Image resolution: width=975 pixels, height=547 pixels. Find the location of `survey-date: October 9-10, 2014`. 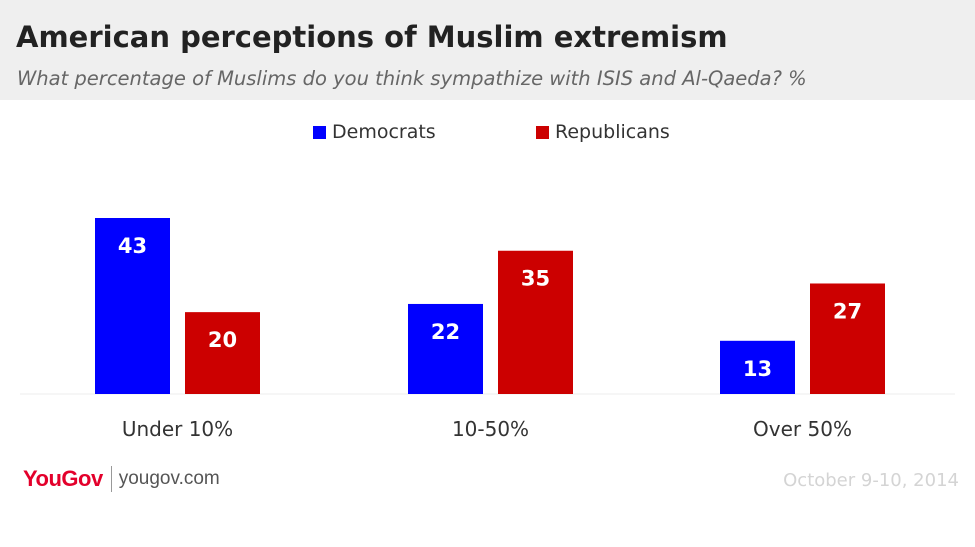

survey-date: October 9-10, 2014 is located at coordinates (871, 480).